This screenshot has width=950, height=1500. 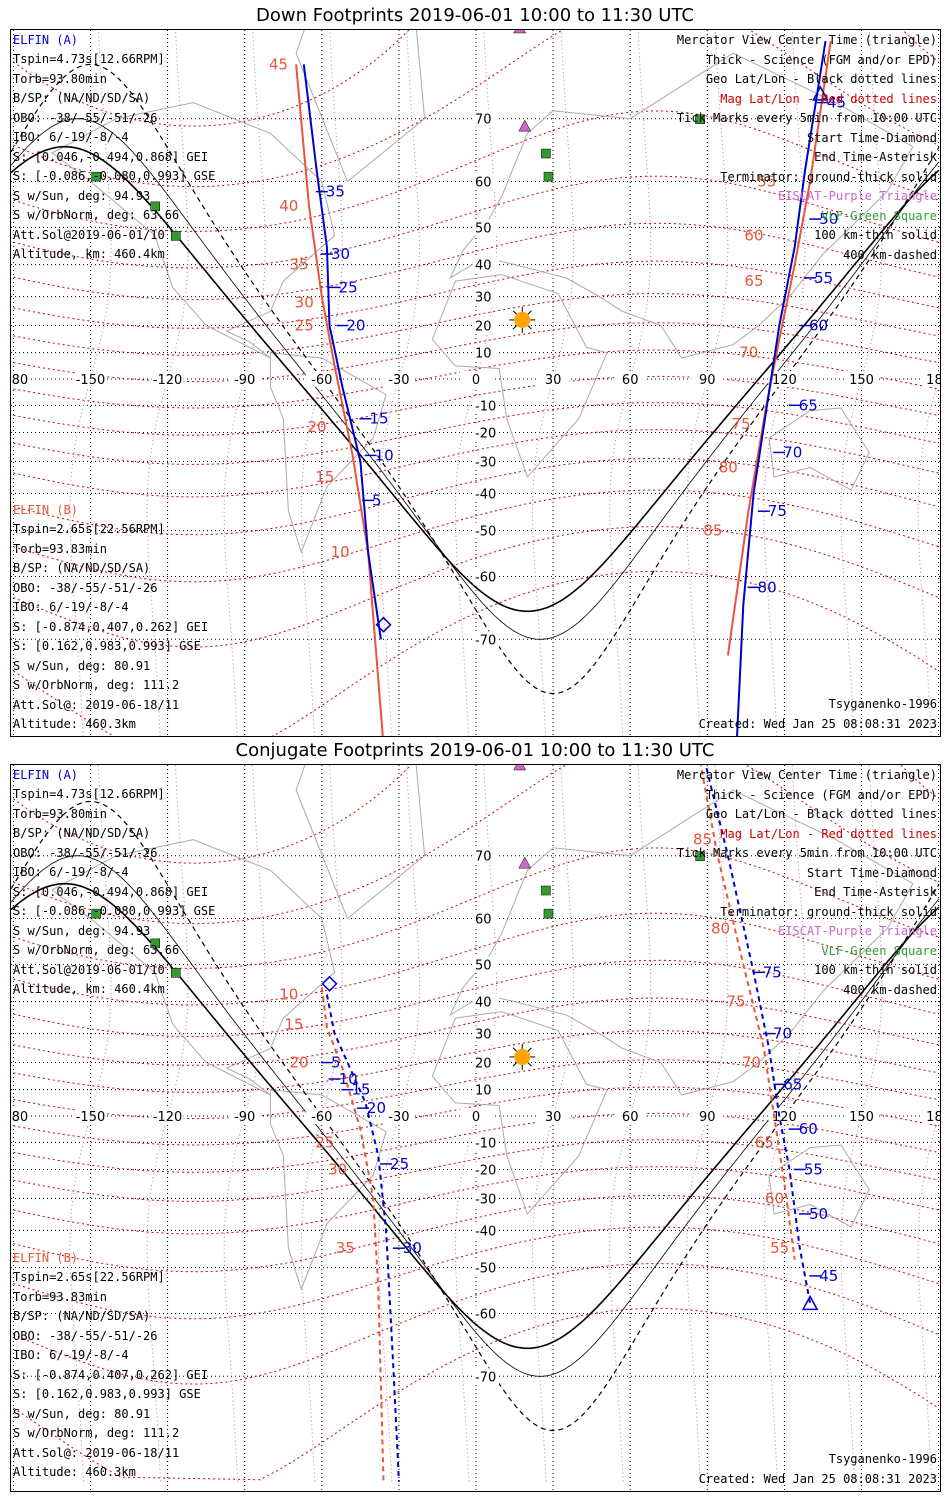 What do you see at coordinates (772, 972) in the screenshot?
I see `elfin-a-tick-label: 75` at bounding box center [772, 972].